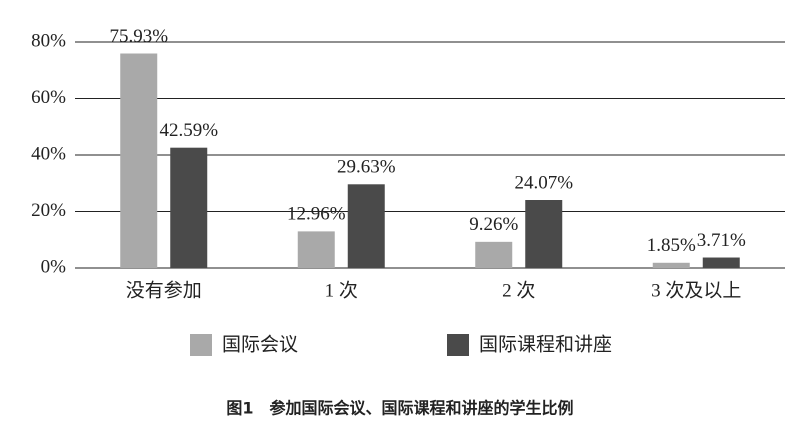  Describe the element at coordinates (48, 97) in the screenshot. I see `y-tick-label: 60%` at that location.